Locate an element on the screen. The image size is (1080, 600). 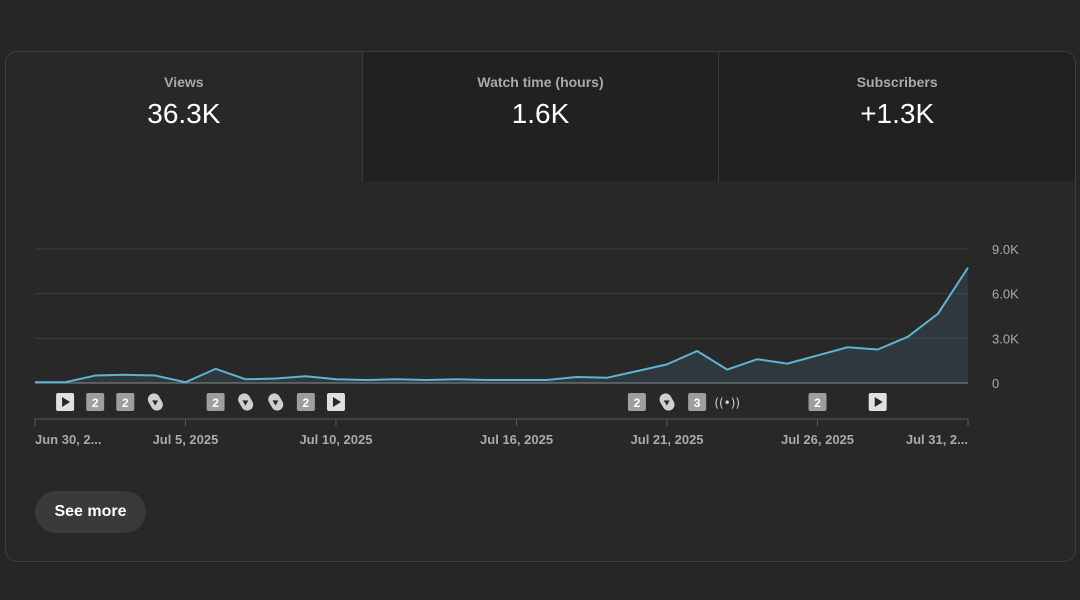
y-tick-label: 9.0K is located at coordinates (1005, 249).